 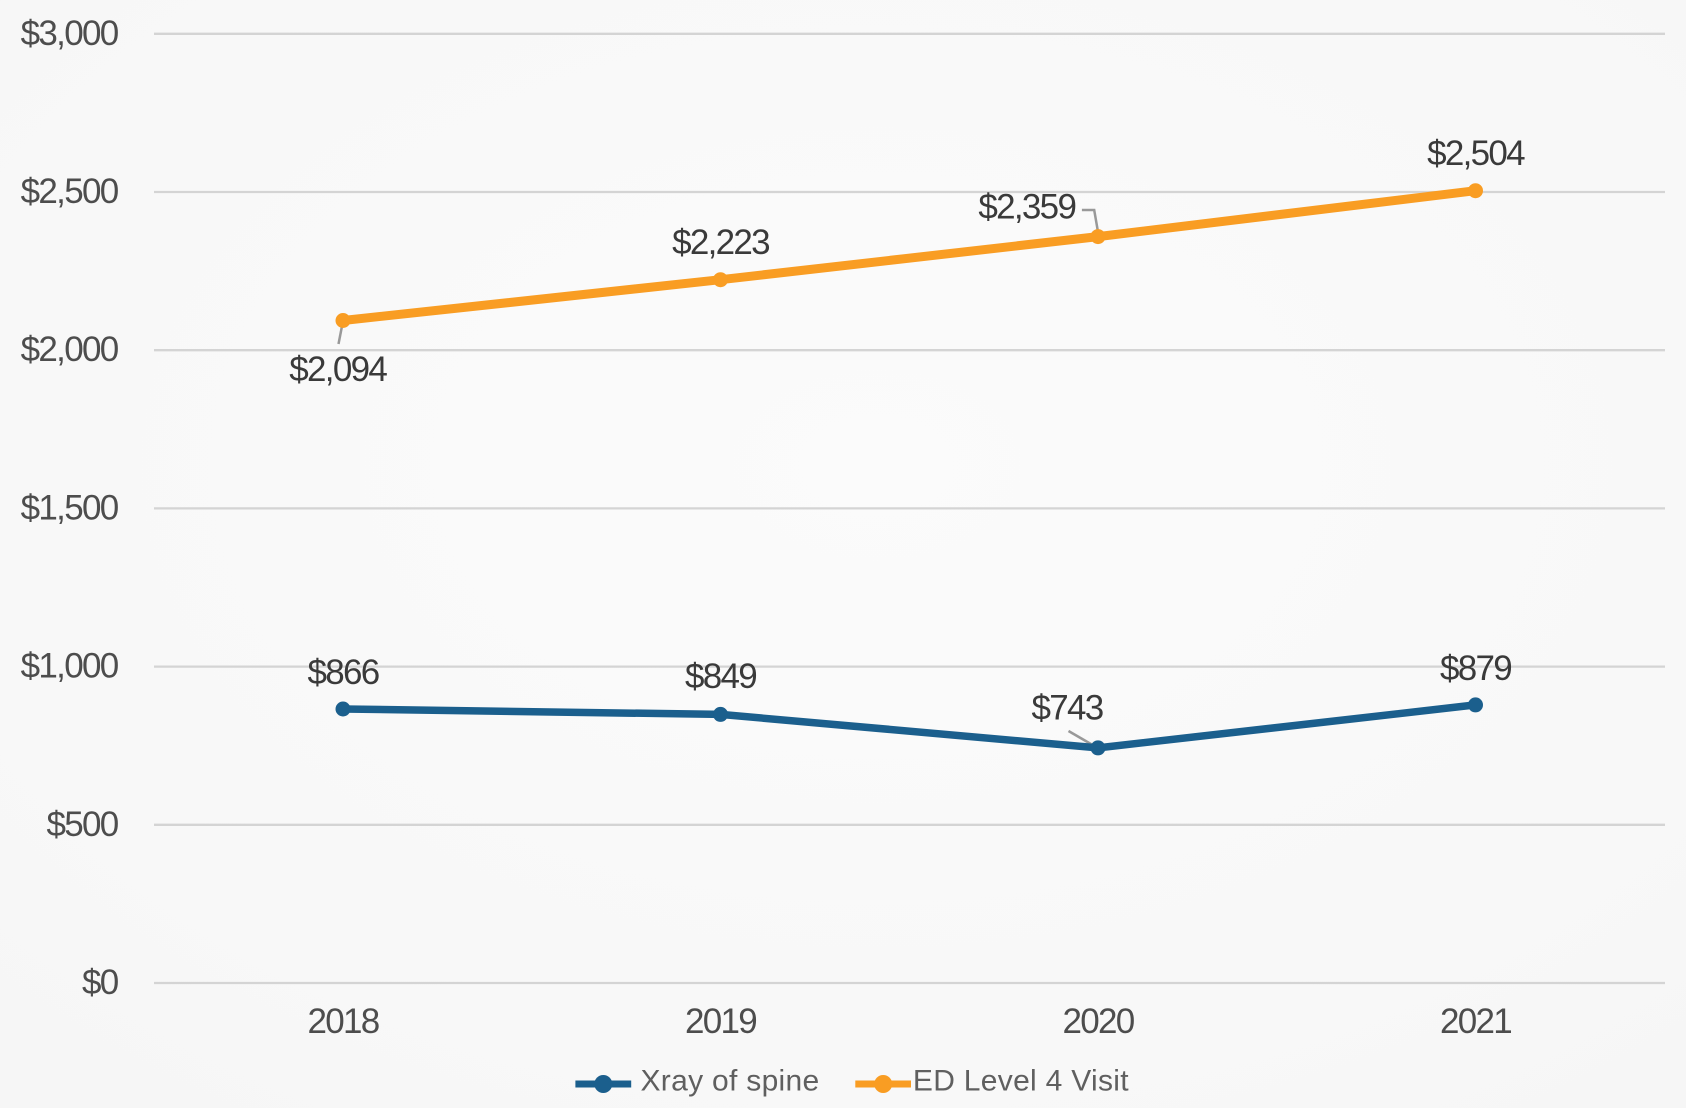 What do you see at coordinates (720, 676) in the screenshot?
I see `svg-text: $849` at bounding box center [720, 676].